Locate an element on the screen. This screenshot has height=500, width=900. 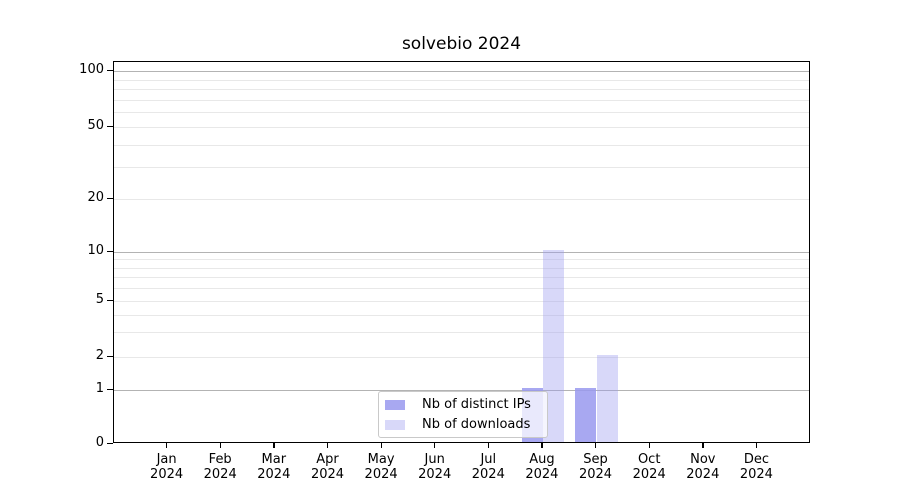
x-axis-tick-label: Dec 2024 is located at coordinates (756, 467).